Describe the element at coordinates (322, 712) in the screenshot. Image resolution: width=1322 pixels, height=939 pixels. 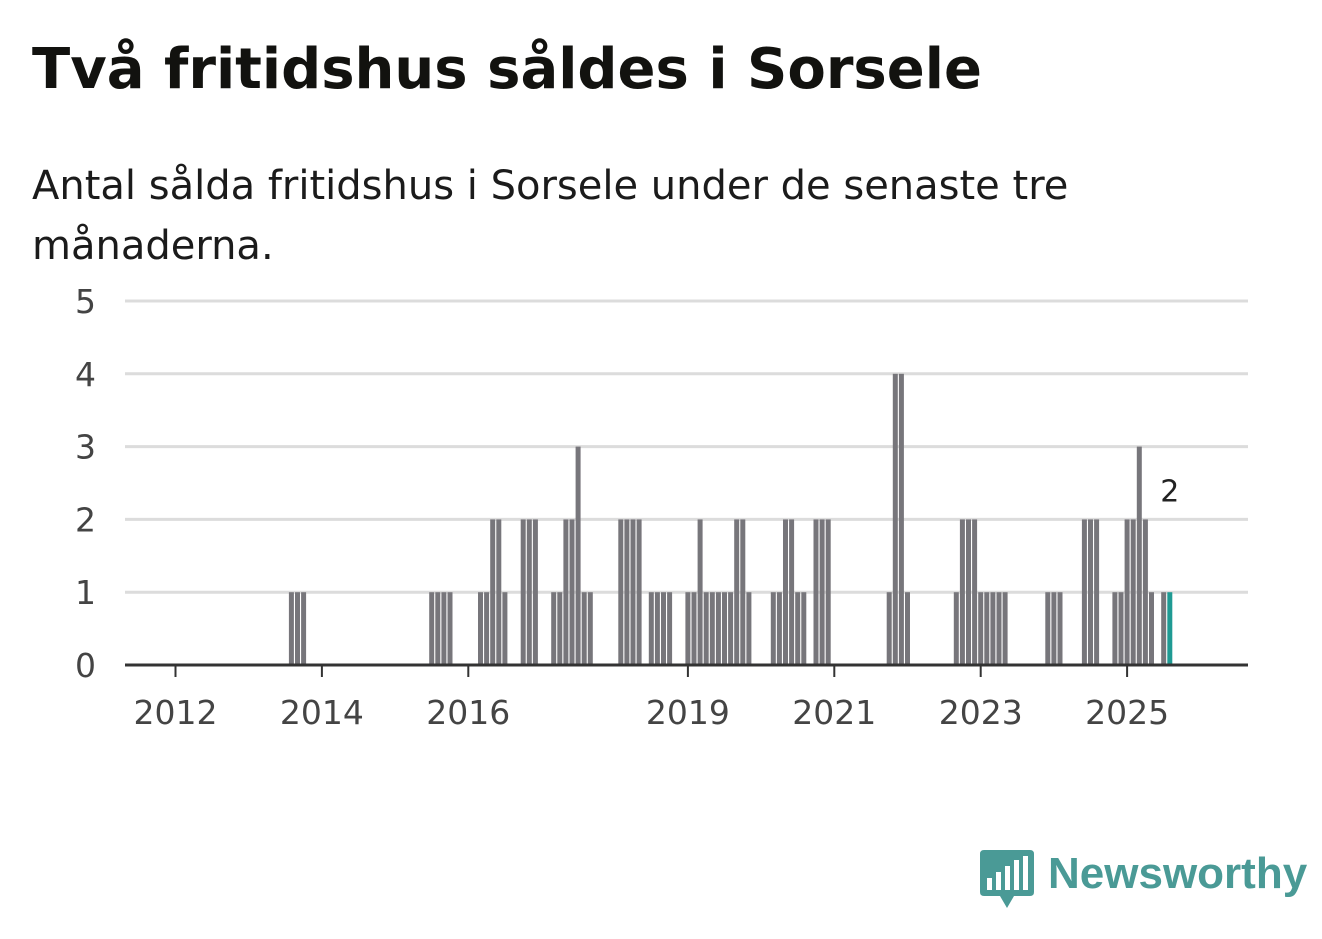
I see `x-tick-label: 2014` at that location.